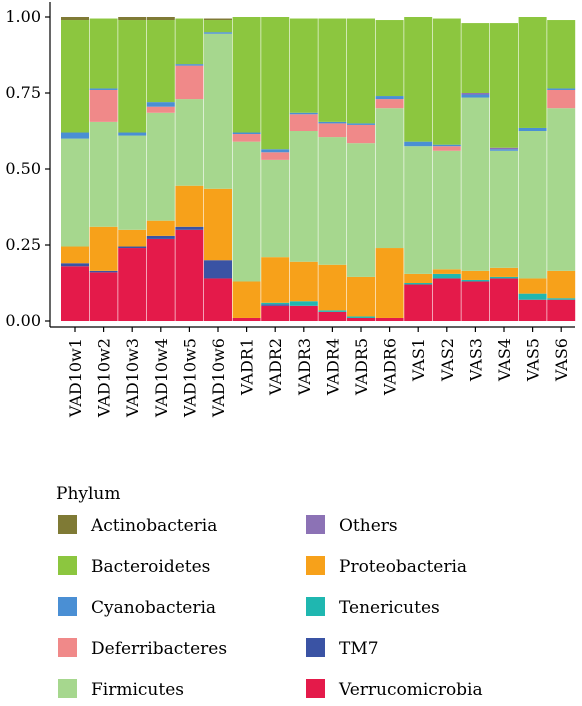 The width and height of the screenshot is (582, 706). I want to click on x-tick-label: VAS5, so click(533, 360).